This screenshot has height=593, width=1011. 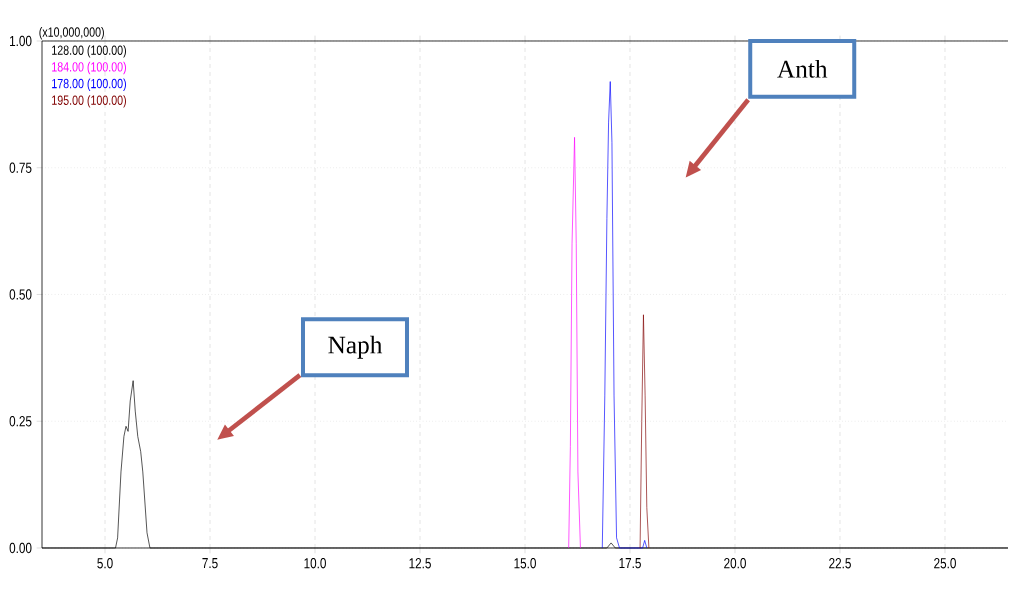 What do you see at coordinates (802, 68) in the screenshot?
I see `annotation: Anth` at bounding box center [802, 68].